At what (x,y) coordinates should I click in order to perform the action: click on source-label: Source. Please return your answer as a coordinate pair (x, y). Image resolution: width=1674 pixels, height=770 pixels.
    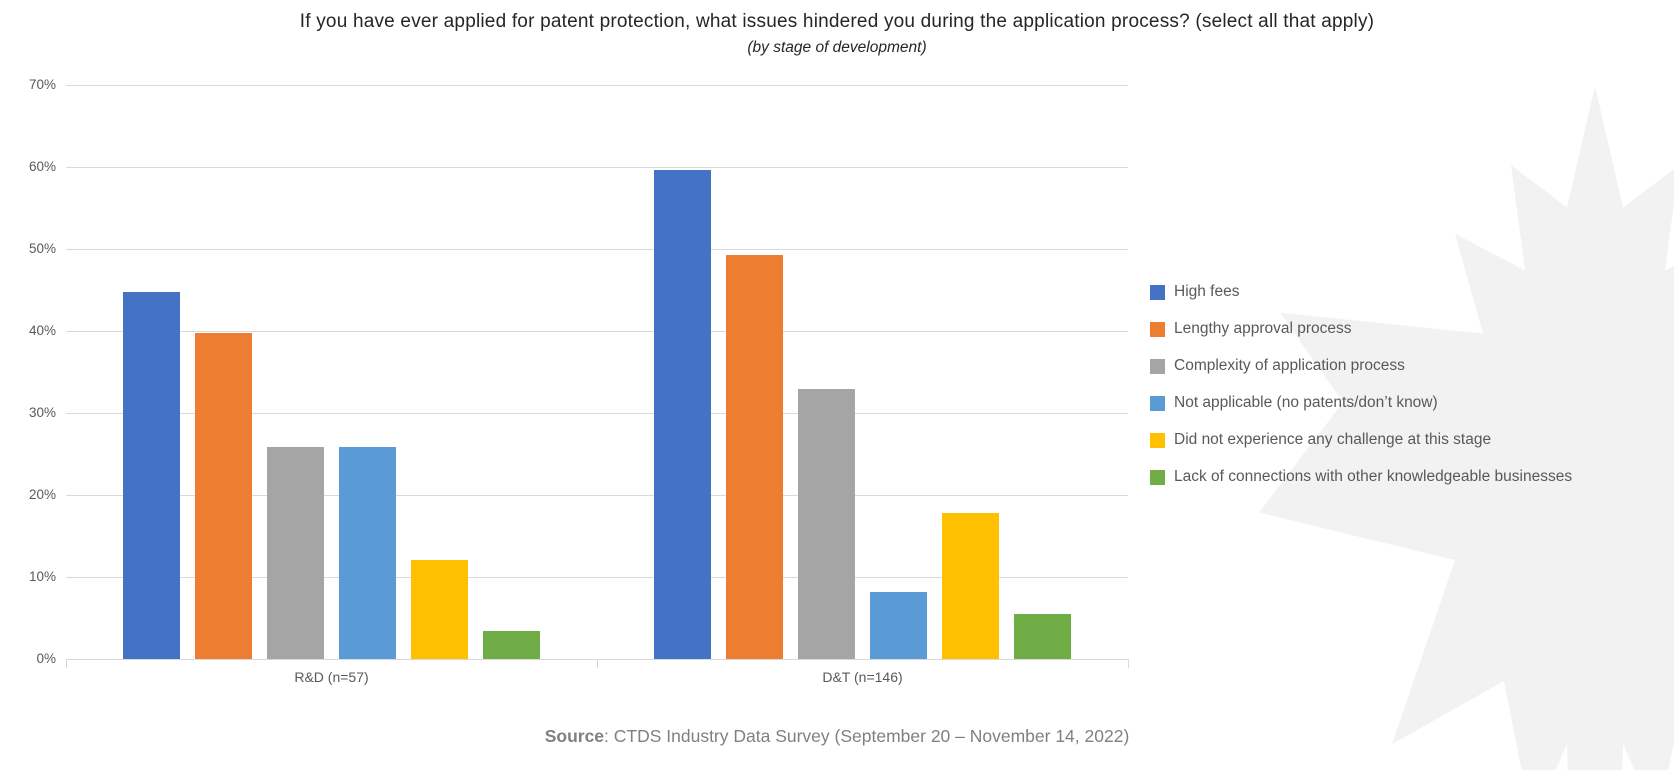
    Looking at the image, I should click on (574, 736).